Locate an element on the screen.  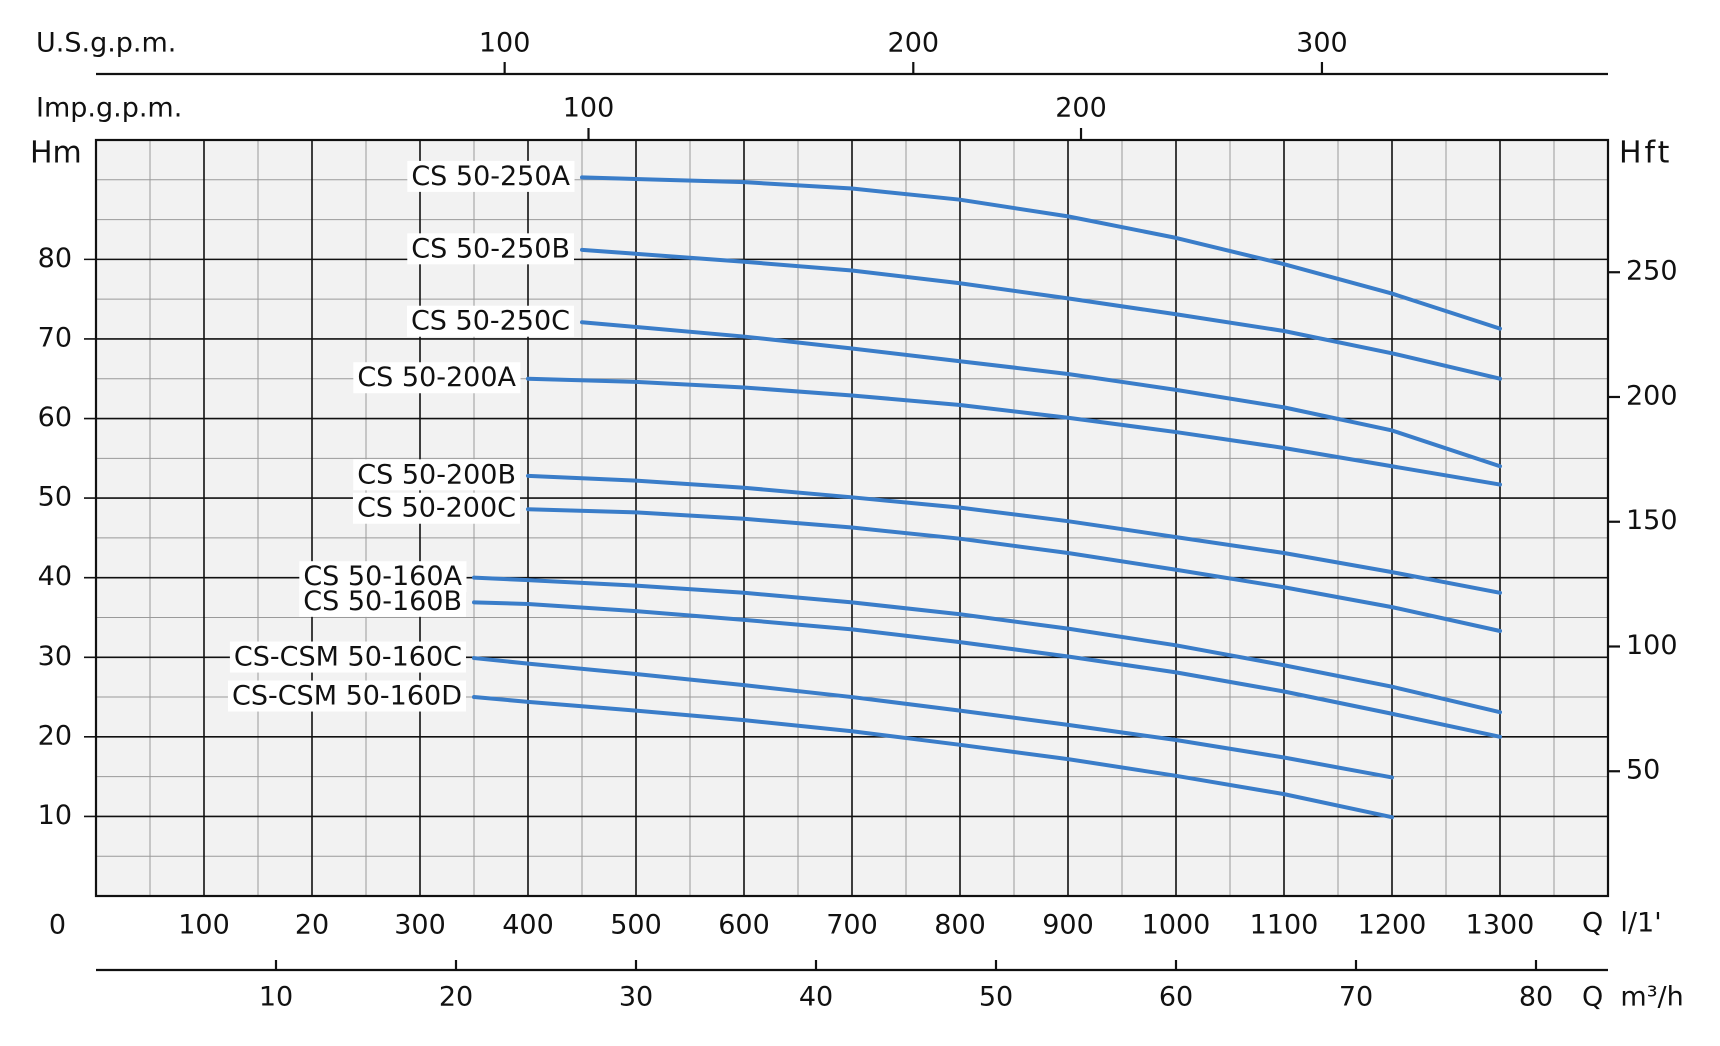
x-tick-label: 0 is located at coordinates (57, 925).